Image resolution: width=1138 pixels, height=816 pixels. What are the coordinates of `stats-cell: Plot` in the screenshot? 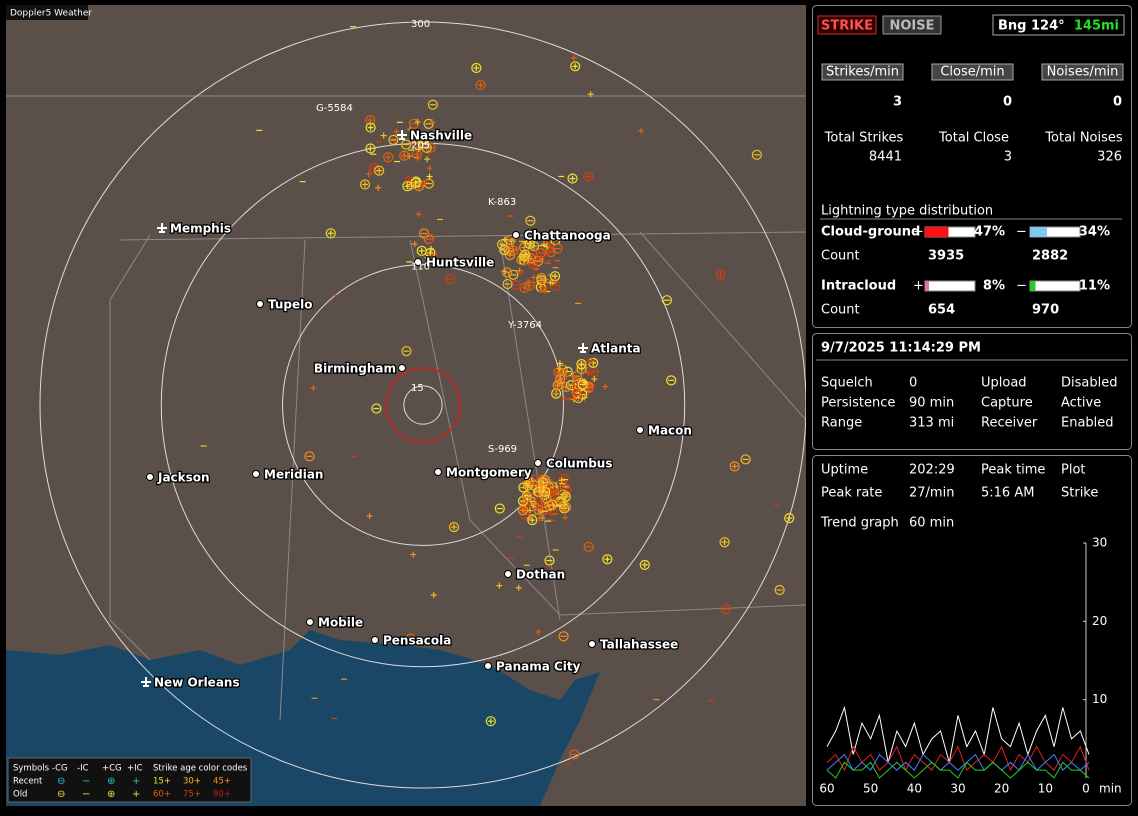 It's located at (1073, 470).